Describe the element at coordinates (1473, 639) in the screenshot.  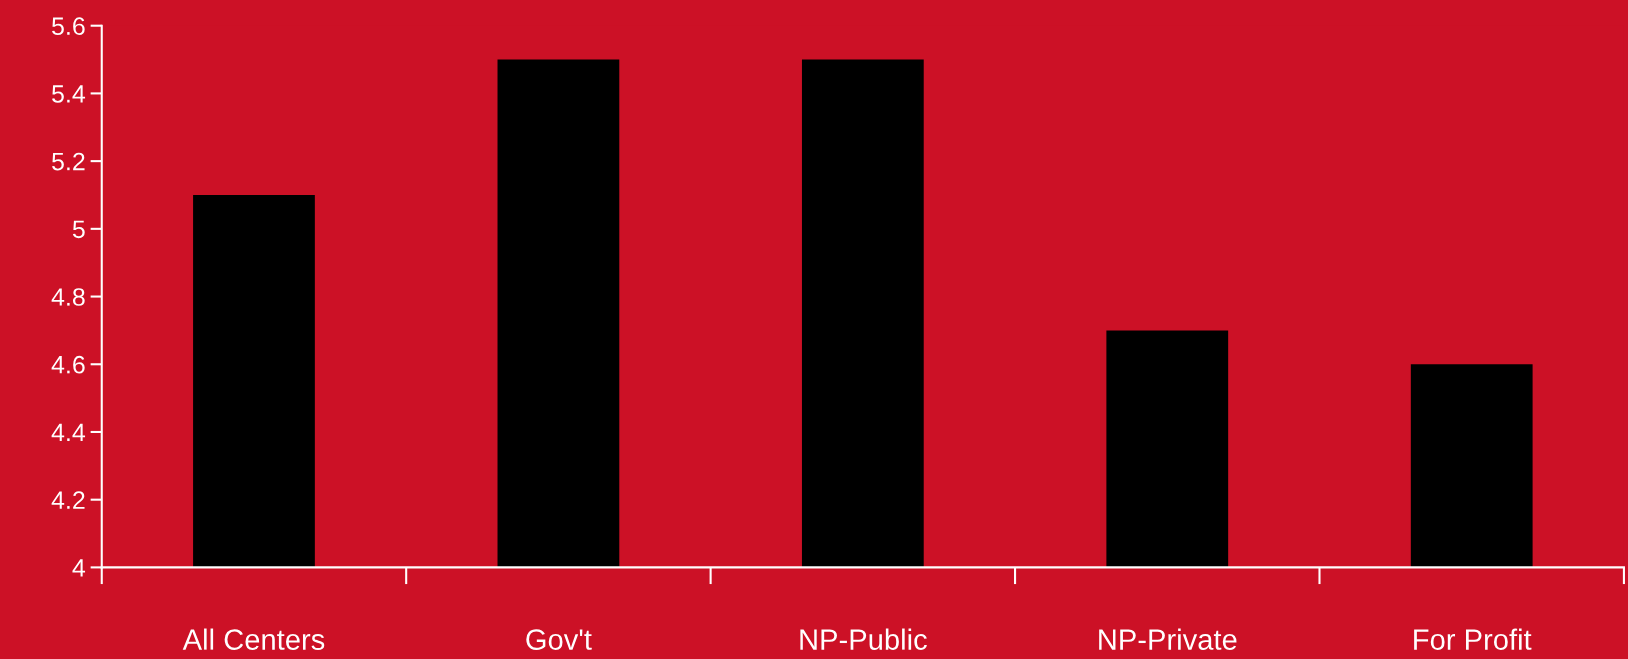
I see `x-tick-label: For Profit` at that location.